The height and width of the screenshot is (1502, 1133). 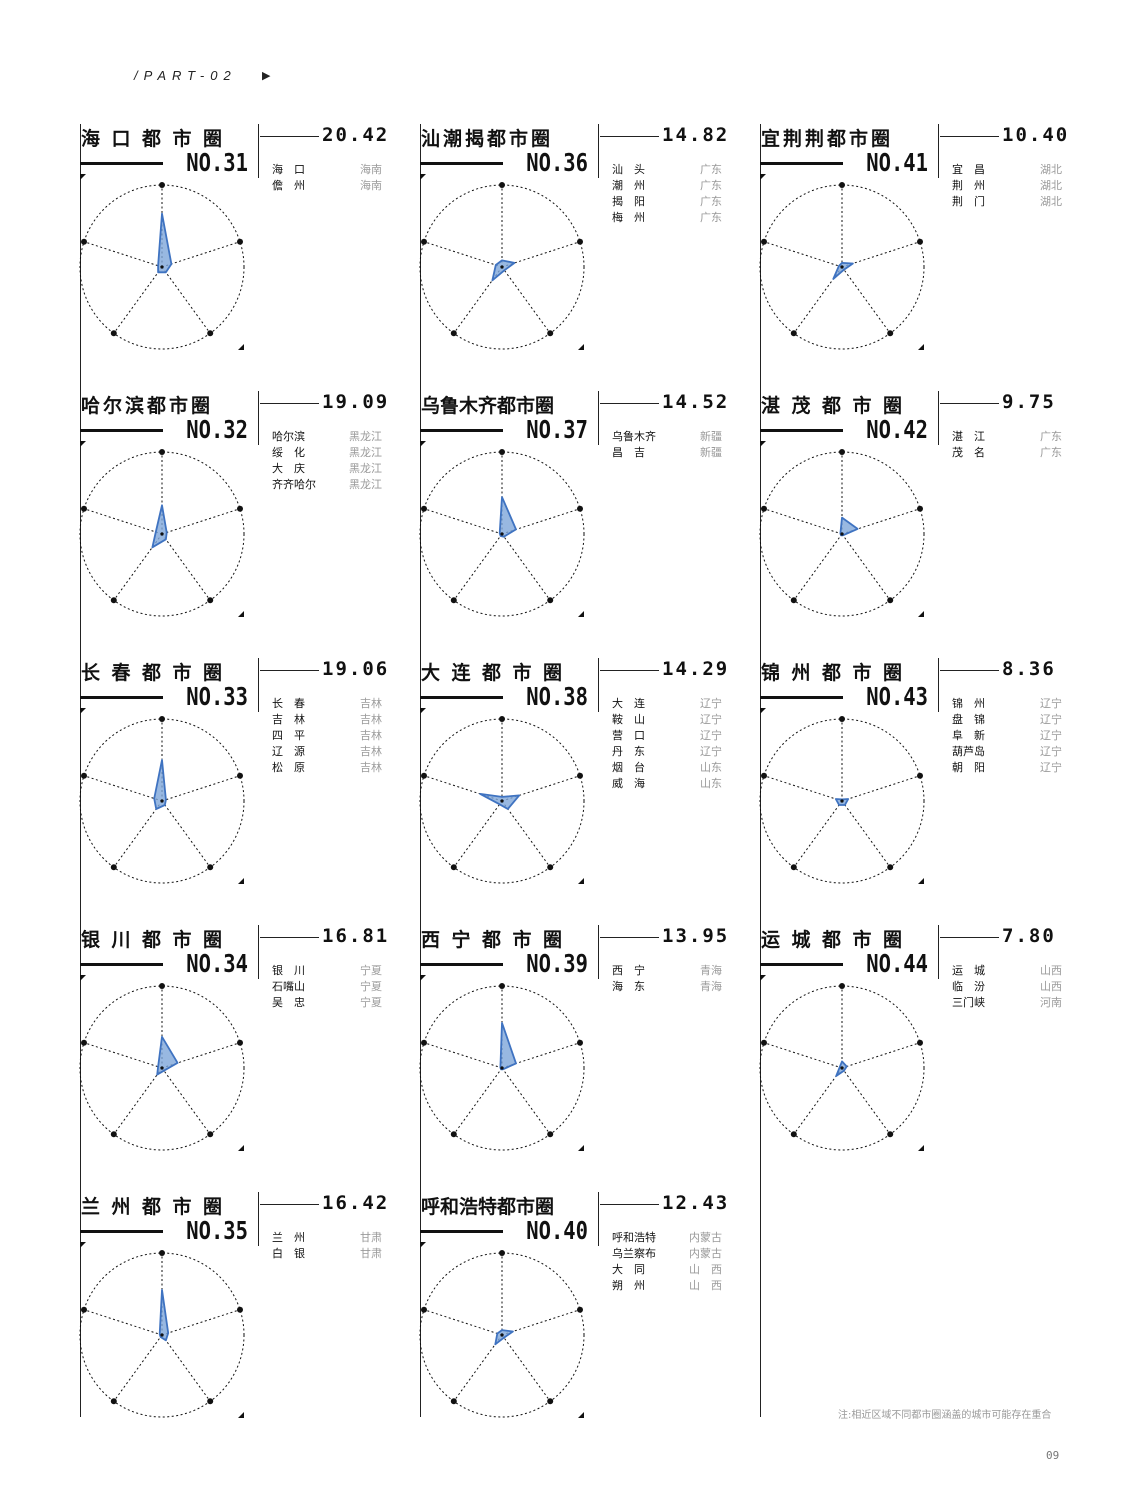 I want to click on city-province: 广东, so click(x=711, y=169).